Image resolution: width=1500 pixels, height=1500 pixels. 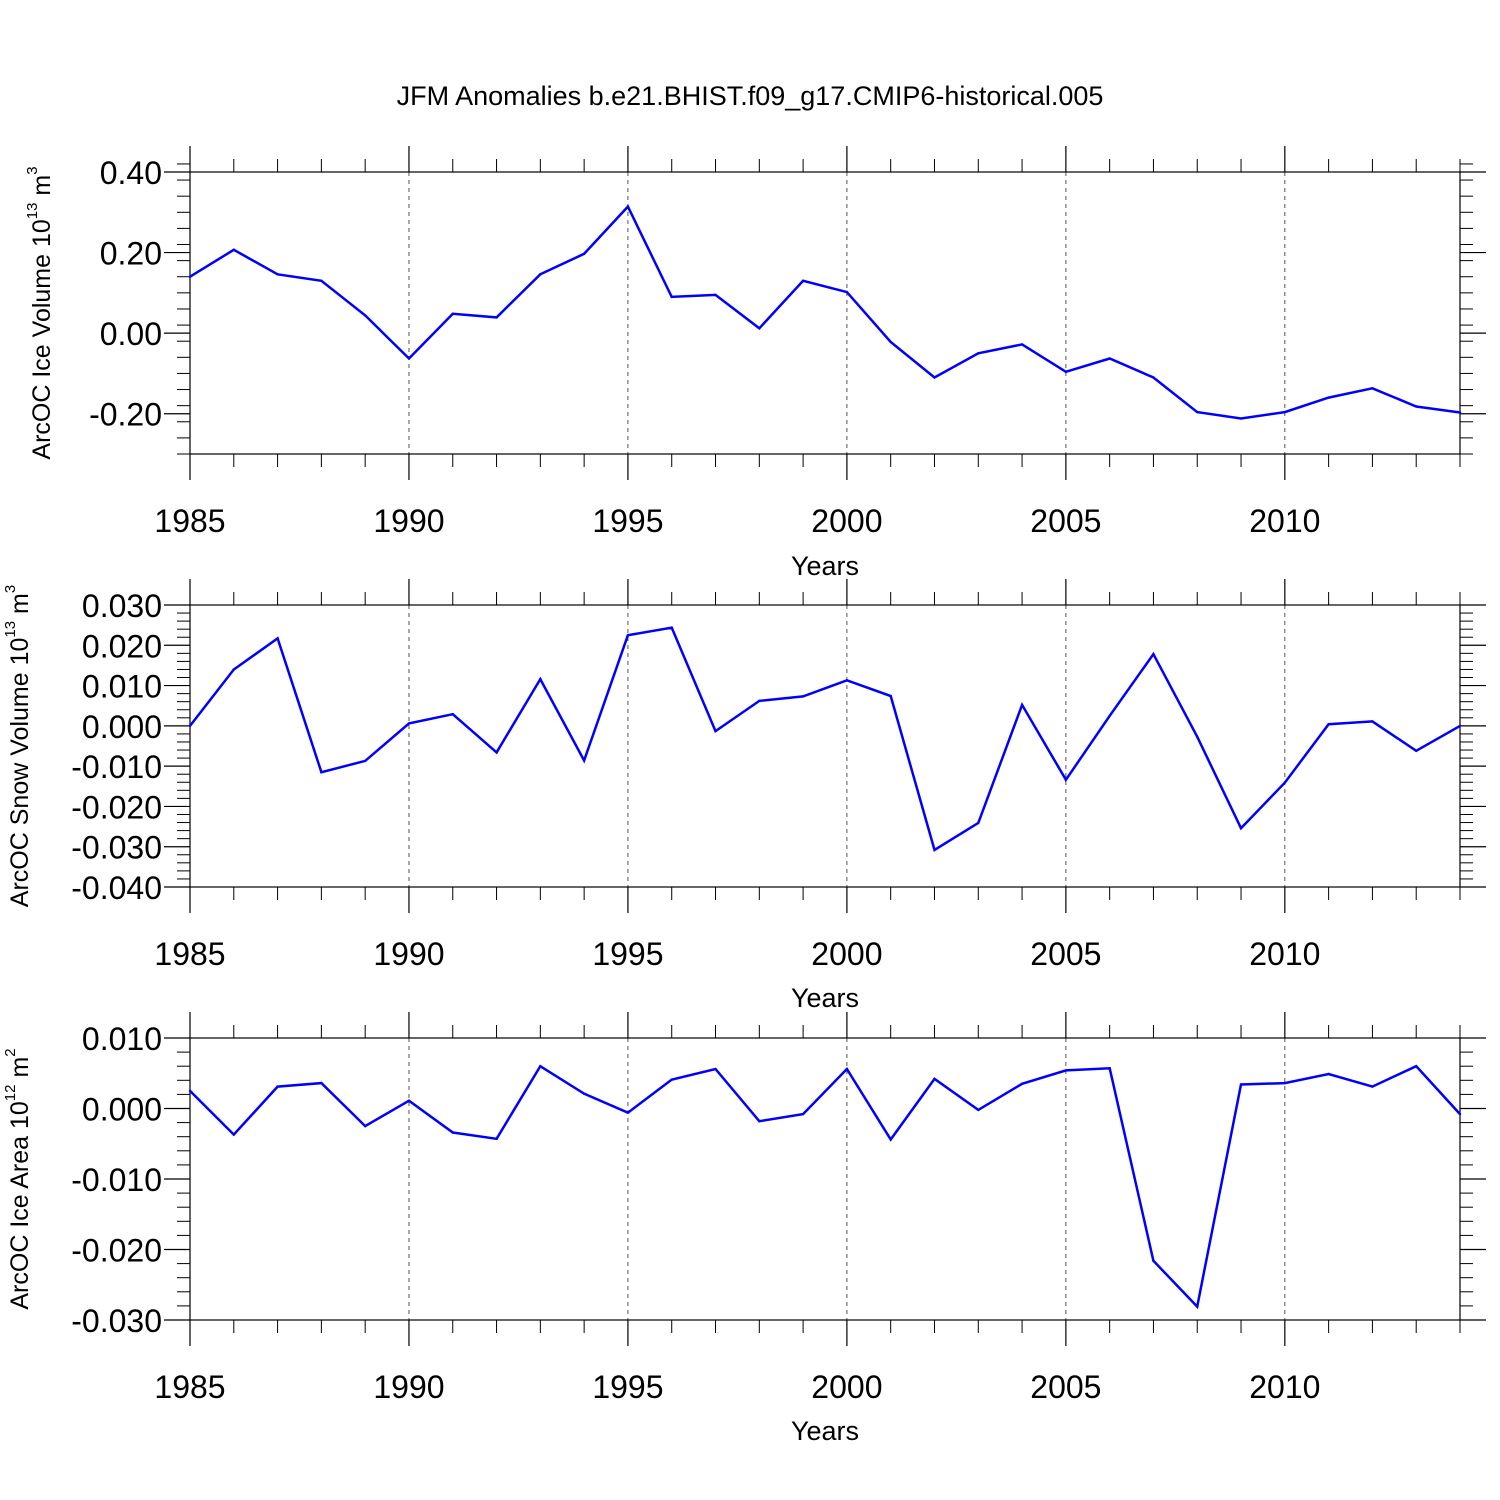 What do you see at coordinates (122, 606) in the screenshot?
I see `y-tick-label: 0.030` at bounding box center [122, 606].